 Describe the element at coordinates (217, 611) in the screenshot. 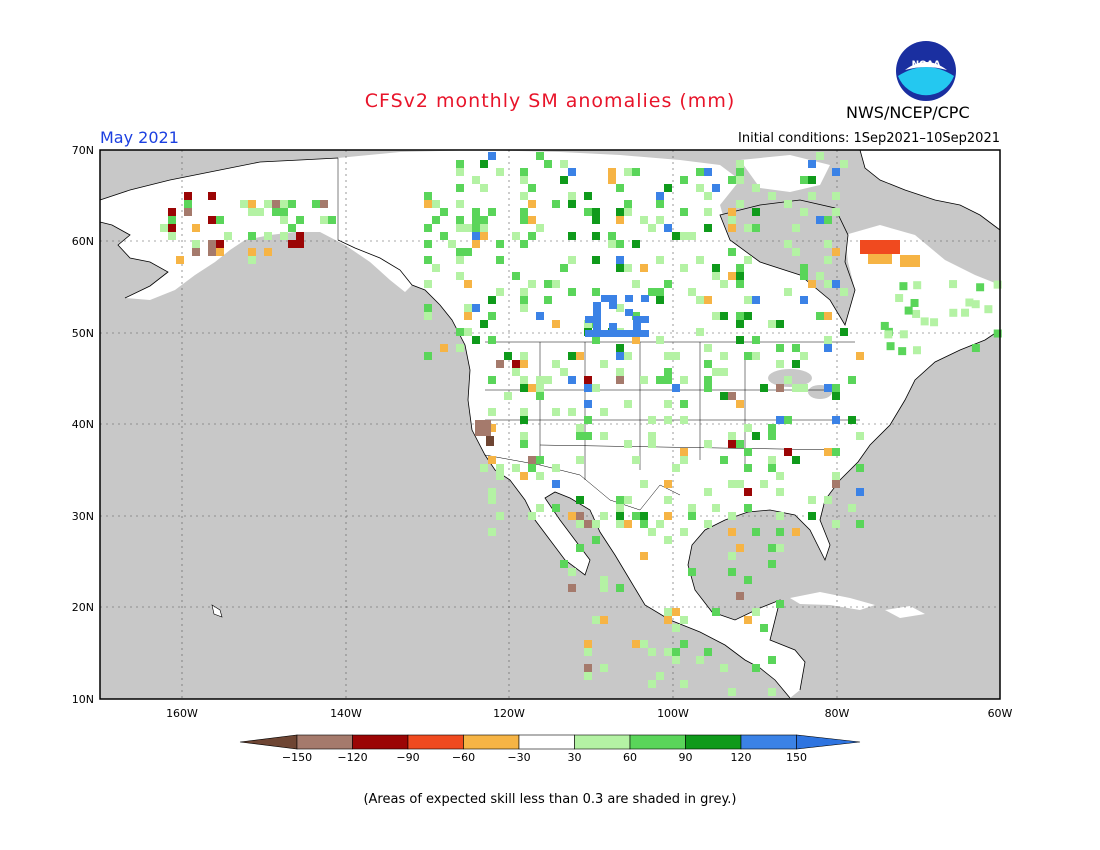

I see `land-hawaii` at that location.